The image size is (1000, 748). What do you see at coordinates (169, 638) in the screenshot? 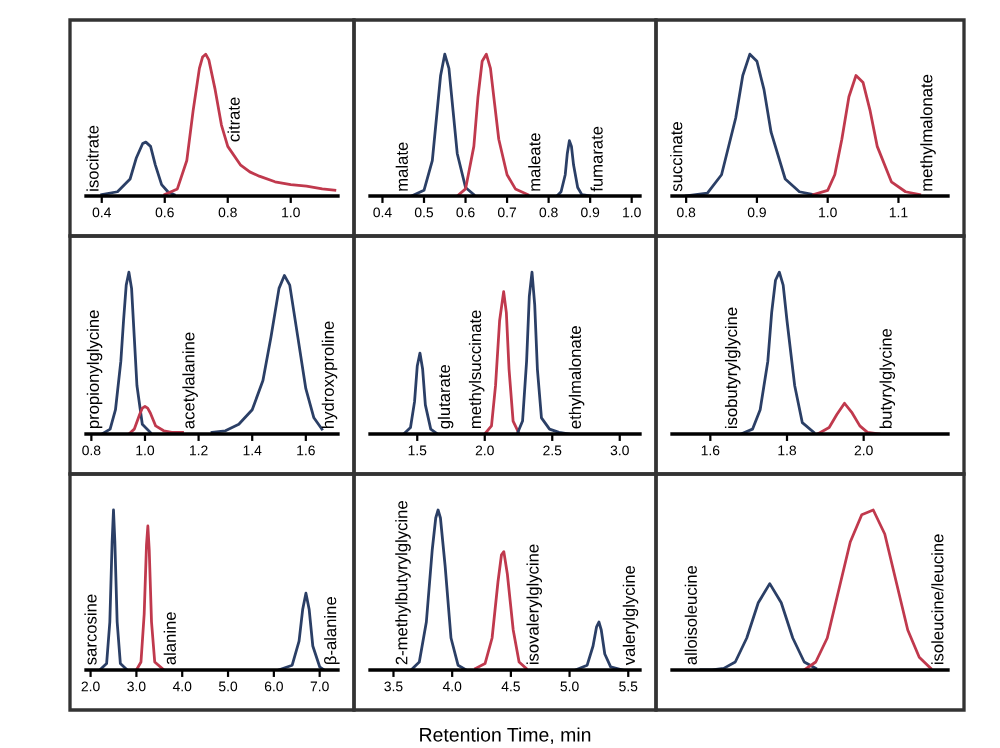
I see `text: alanine` at bounding box center [169, 638].